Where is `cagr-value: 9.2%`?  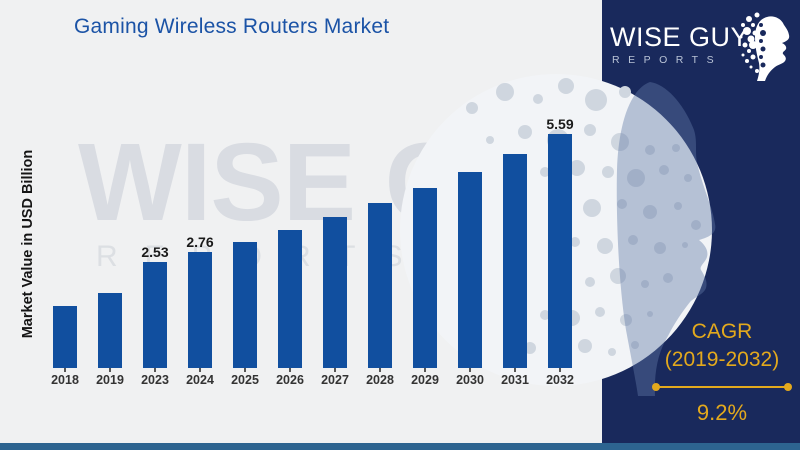 cagr-value: 9.2% is located at coordinates (722, 412).